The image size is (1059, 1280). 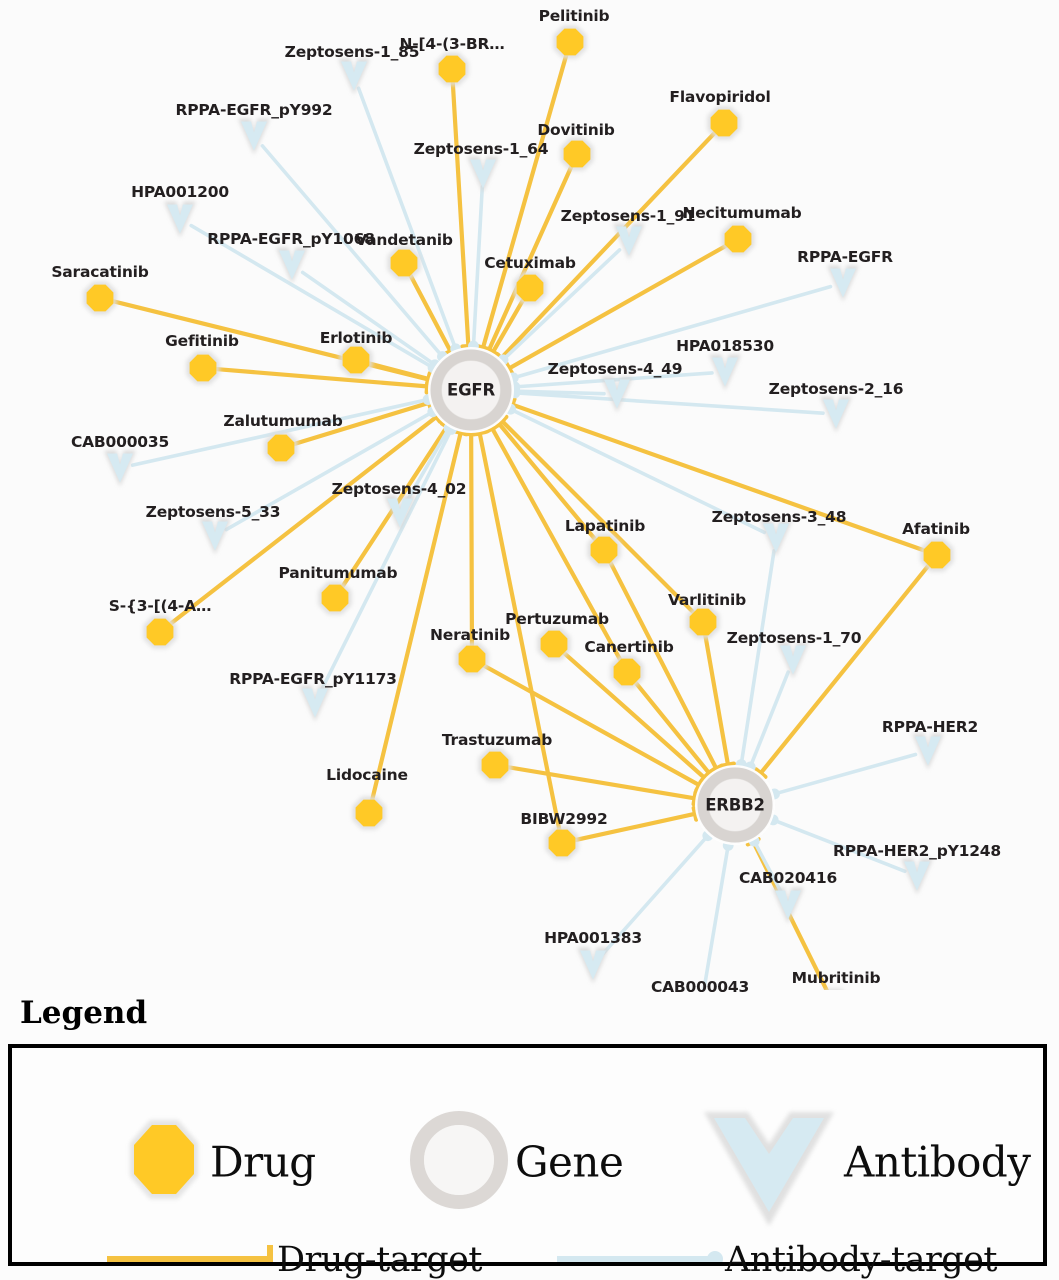 I want to click on legend-label-drug: Drug, so click(x=263, y=1162).